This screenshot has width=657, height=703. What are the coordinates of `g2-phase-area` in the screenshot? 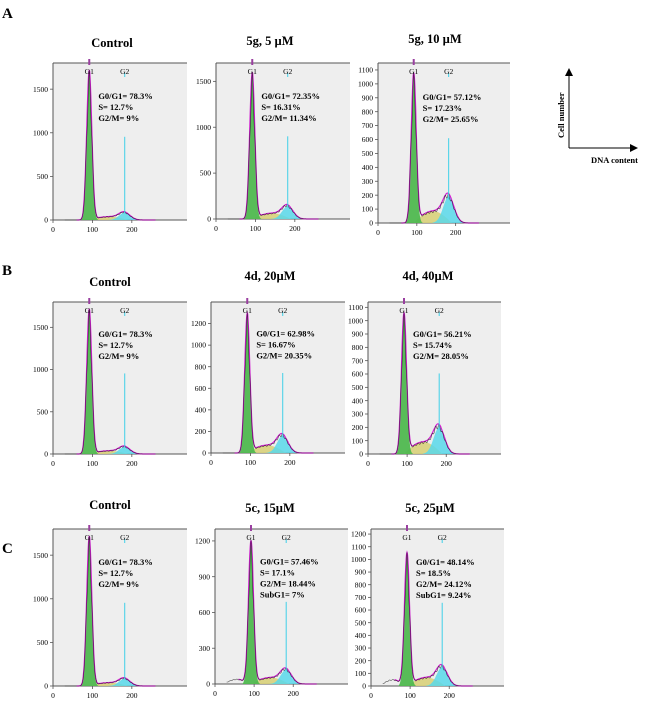 It's located at (126, 450).